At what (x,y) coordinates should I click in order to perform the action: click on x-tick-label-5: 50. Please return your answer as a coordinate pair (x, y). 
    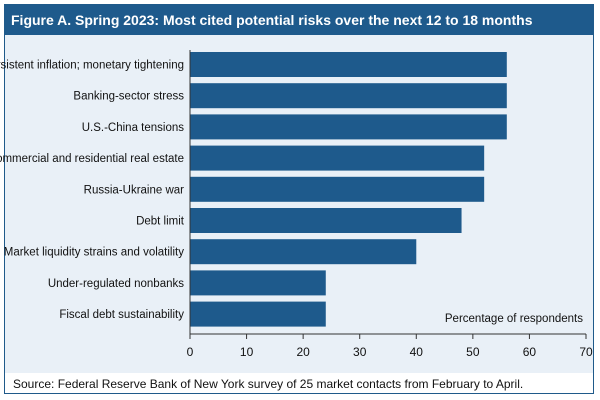
    Looking at the image, I should click on (473, 352).